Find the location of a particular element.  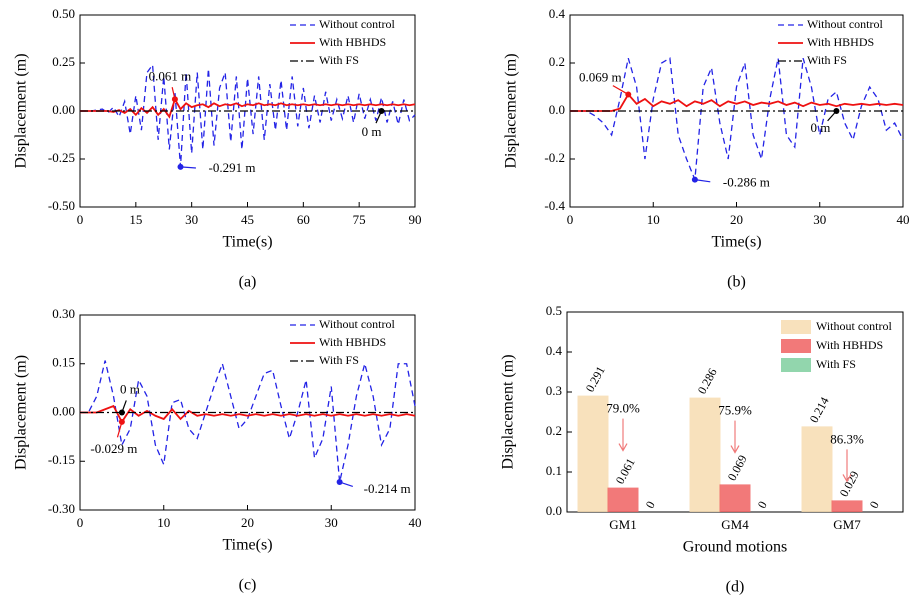

reduction-label: 86.3% is located at coordinates (847, 438).